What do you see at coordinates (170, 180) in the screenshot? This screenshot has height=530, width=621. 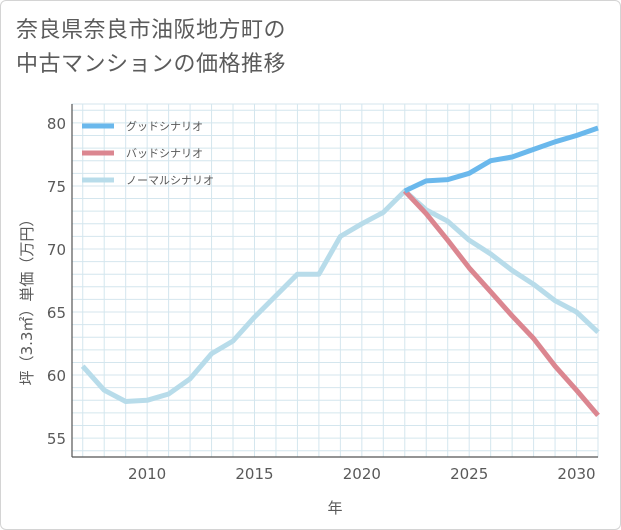 I see `legend-label-normal: ノーマルシナリオ` at bounding box center [170, 180].